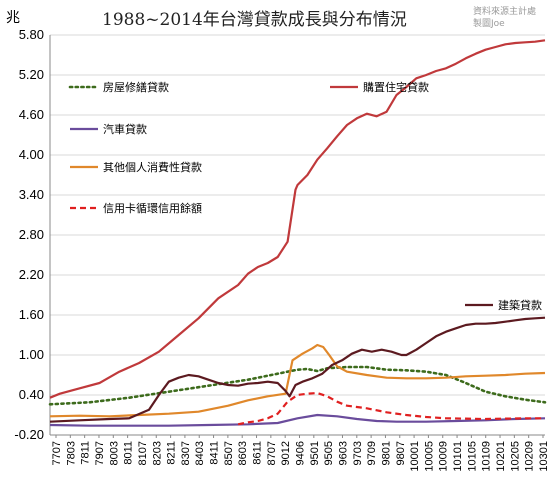 Image resolution: width=554 pixels, height=477 pixels. What do you see at coordinates (157, 453) in the screenshot?
I see `x-tick-label: 8203` at bounding box center [157, 453].